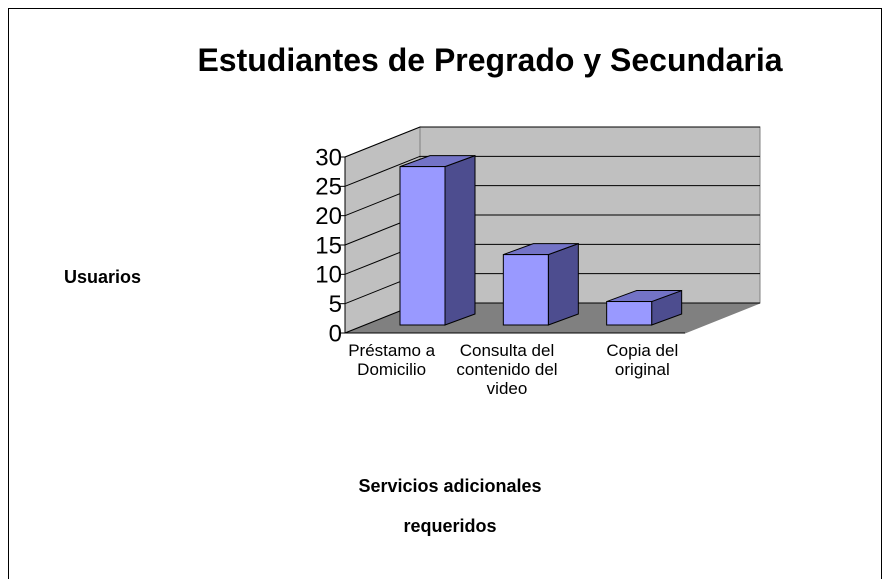 The image size is (891, 579). Describe the element at coordinates (450, 506) in the screenshot. I see `x-axis-label: Servicios adicionales requeridos` at that location.